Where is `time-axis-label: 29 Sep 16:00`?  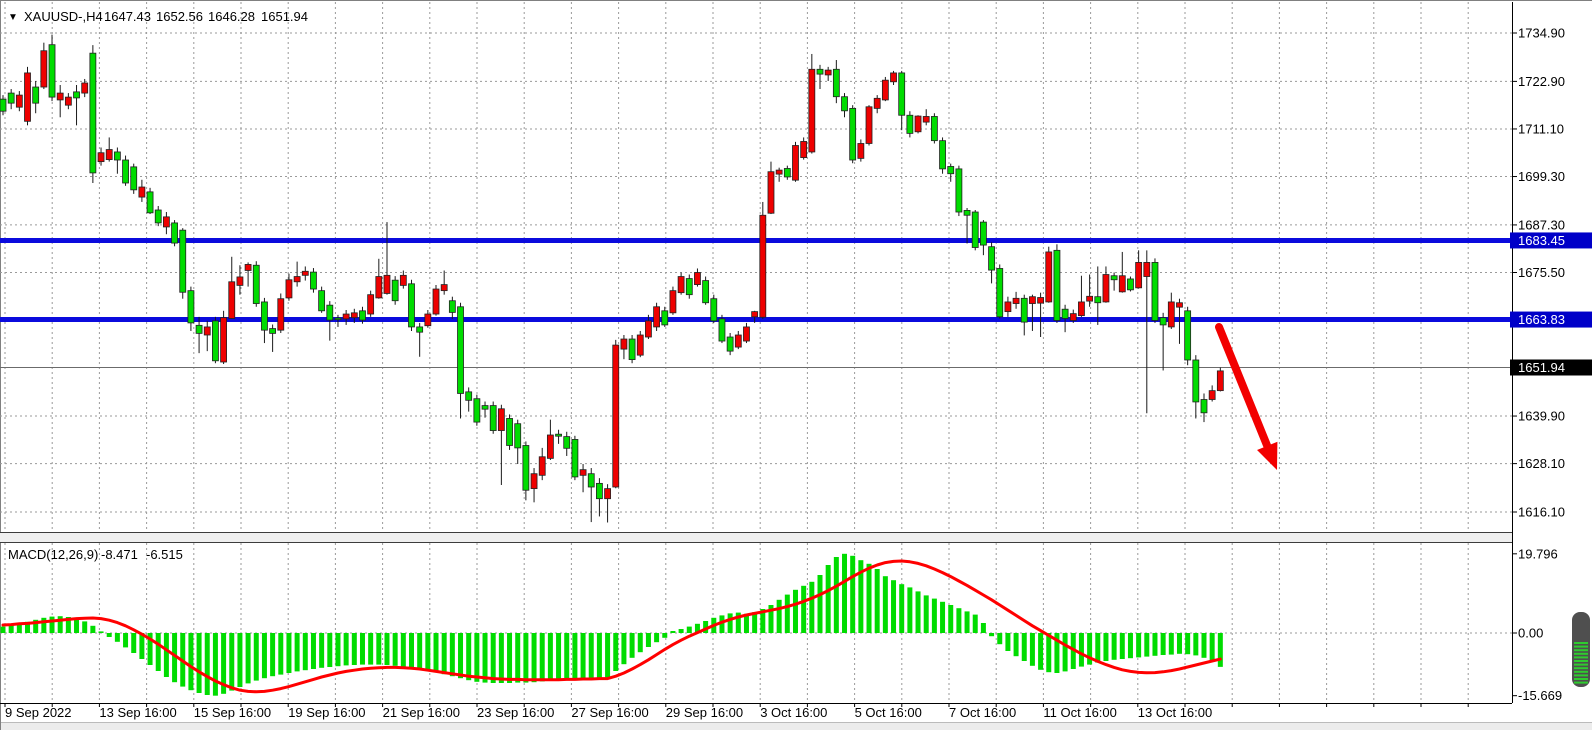
time-axis-label: 29 Sep 16:00 is located at coordinates (704, 712).